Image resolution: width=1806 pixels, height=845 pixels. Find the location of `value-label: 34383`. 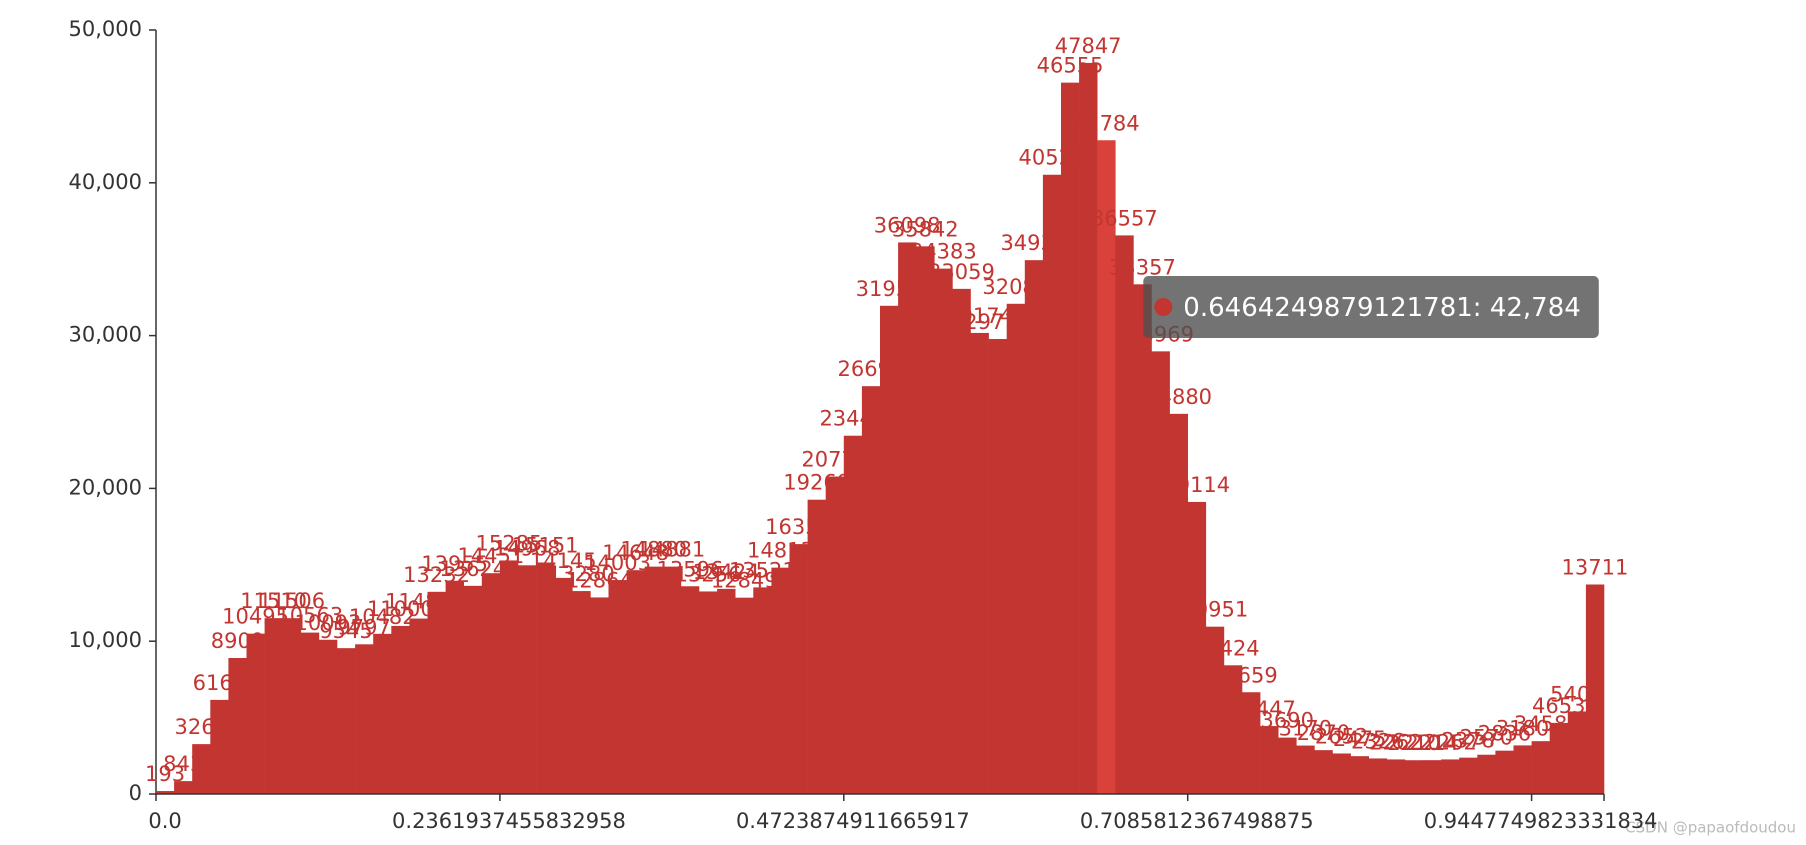

value-label: 34383 is located at coordinates (943, 252).